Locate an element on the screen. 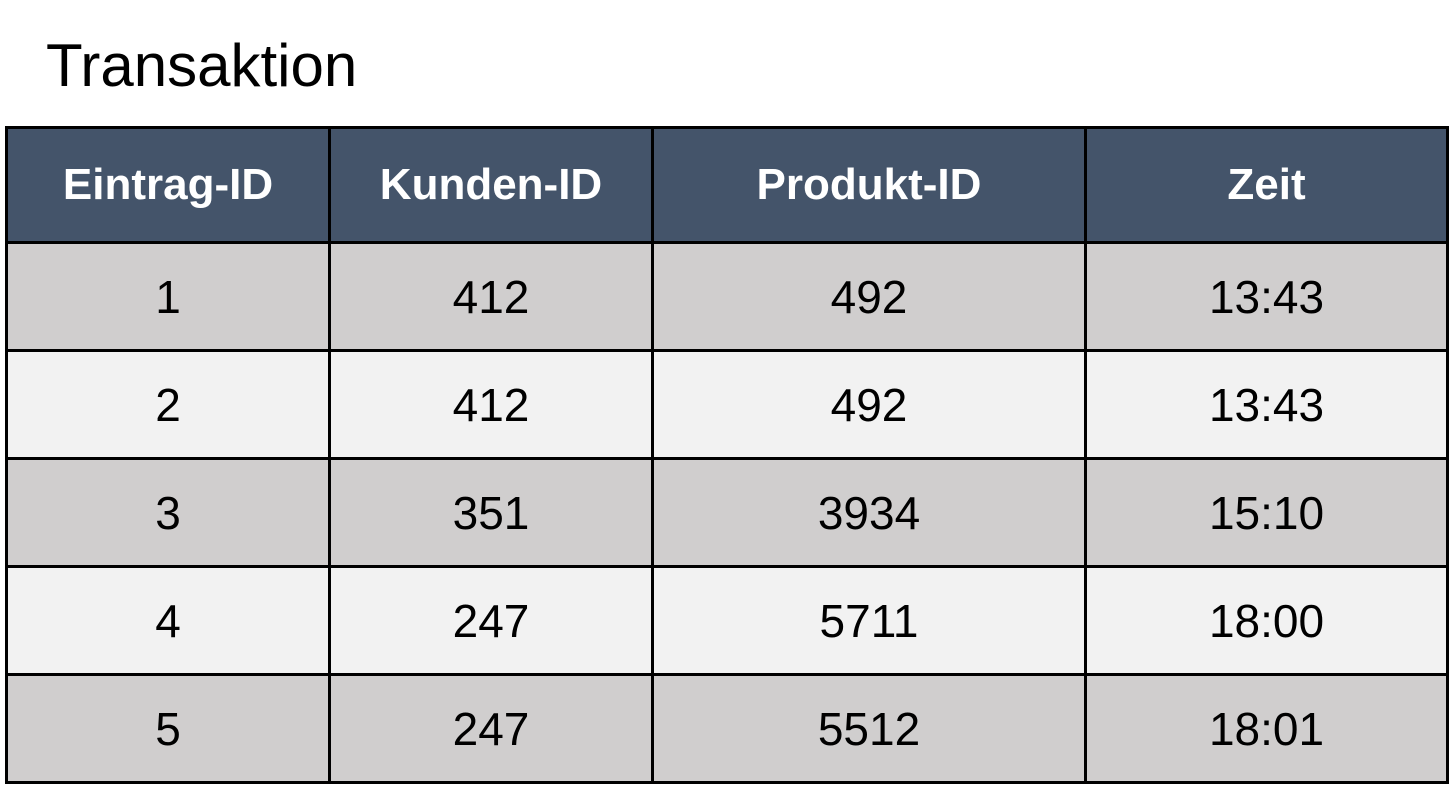 The height and width of the screenshot is (792, 1450). table-row: 4 247 5711 18:00 is located at coordinates (727, 620).